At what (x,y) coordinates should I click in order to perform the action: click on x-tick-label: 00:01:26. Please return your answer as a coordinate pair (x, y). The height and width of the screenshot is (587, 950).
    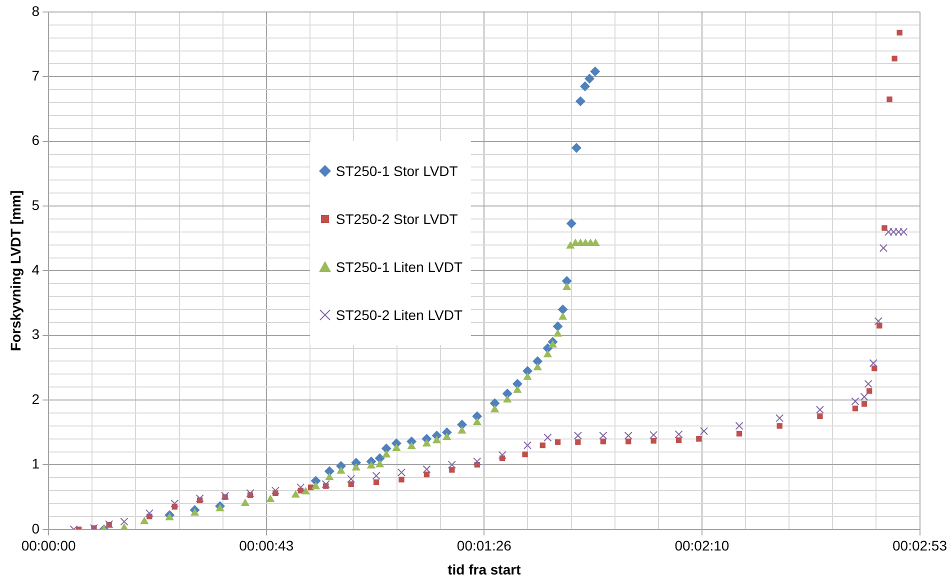
    Looking at the image, I should click on (484, 546).